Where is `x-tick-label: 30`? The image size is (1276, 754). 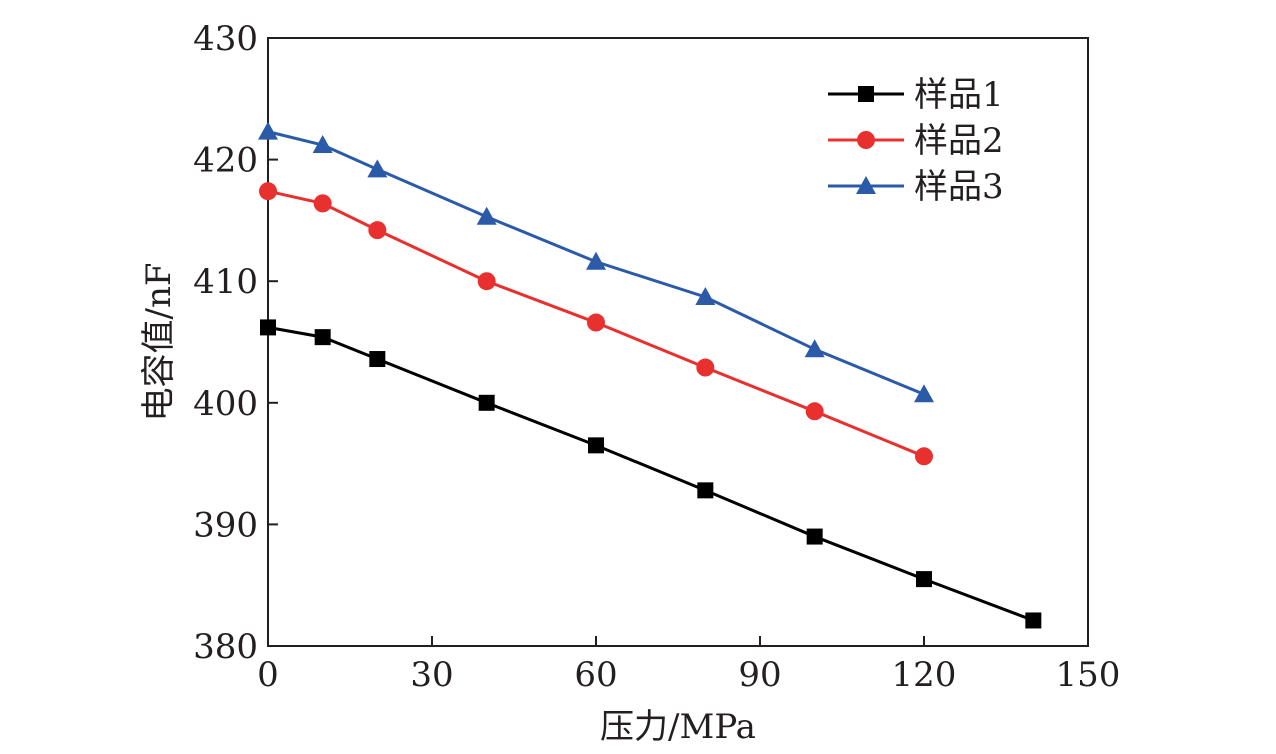 x-tick-label: 30 is located at coordinates (431, 675).